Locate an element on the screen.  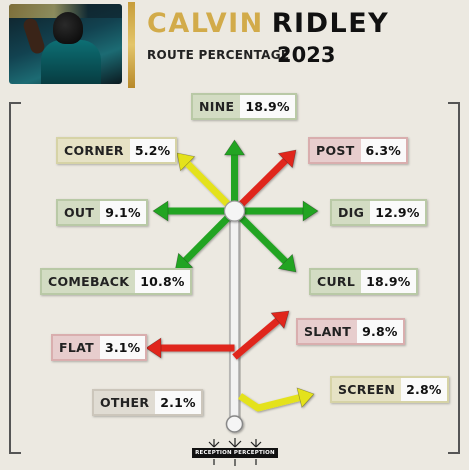
player-helmet is located at coordinates (68, 28).